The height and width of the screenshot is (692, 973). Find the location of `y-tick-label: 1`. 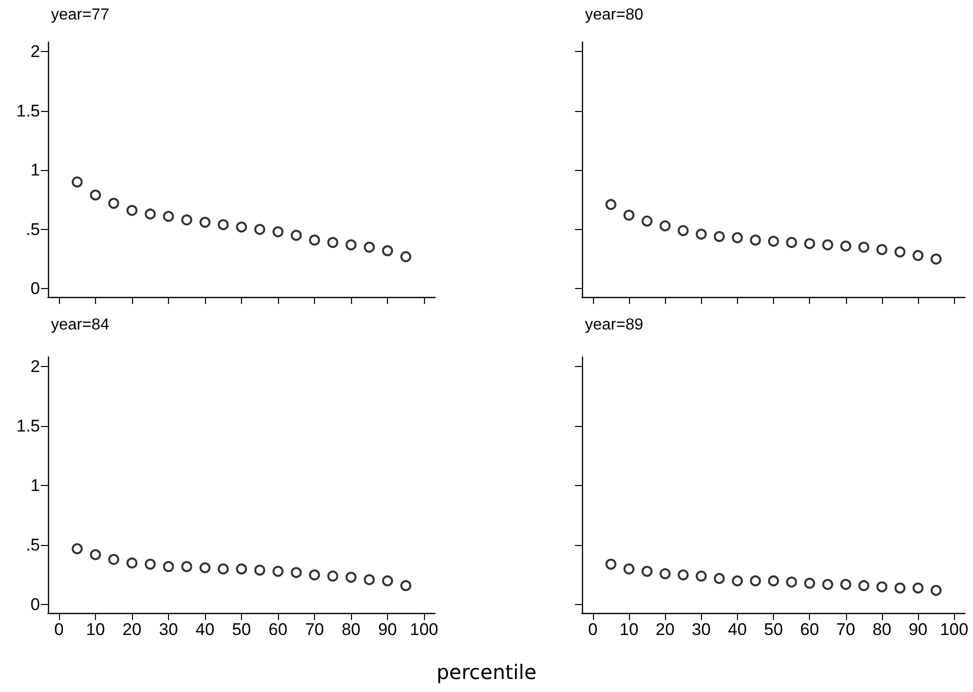

y-tick-label: 1 is located at coordinates (35, 486).